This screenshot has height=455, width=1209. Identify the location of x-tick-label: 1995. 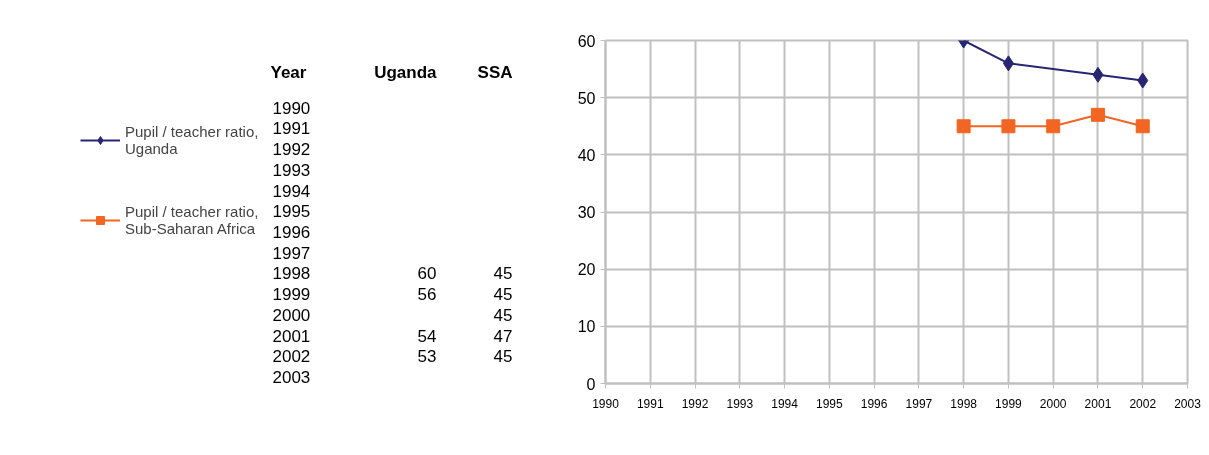
(830, 403).